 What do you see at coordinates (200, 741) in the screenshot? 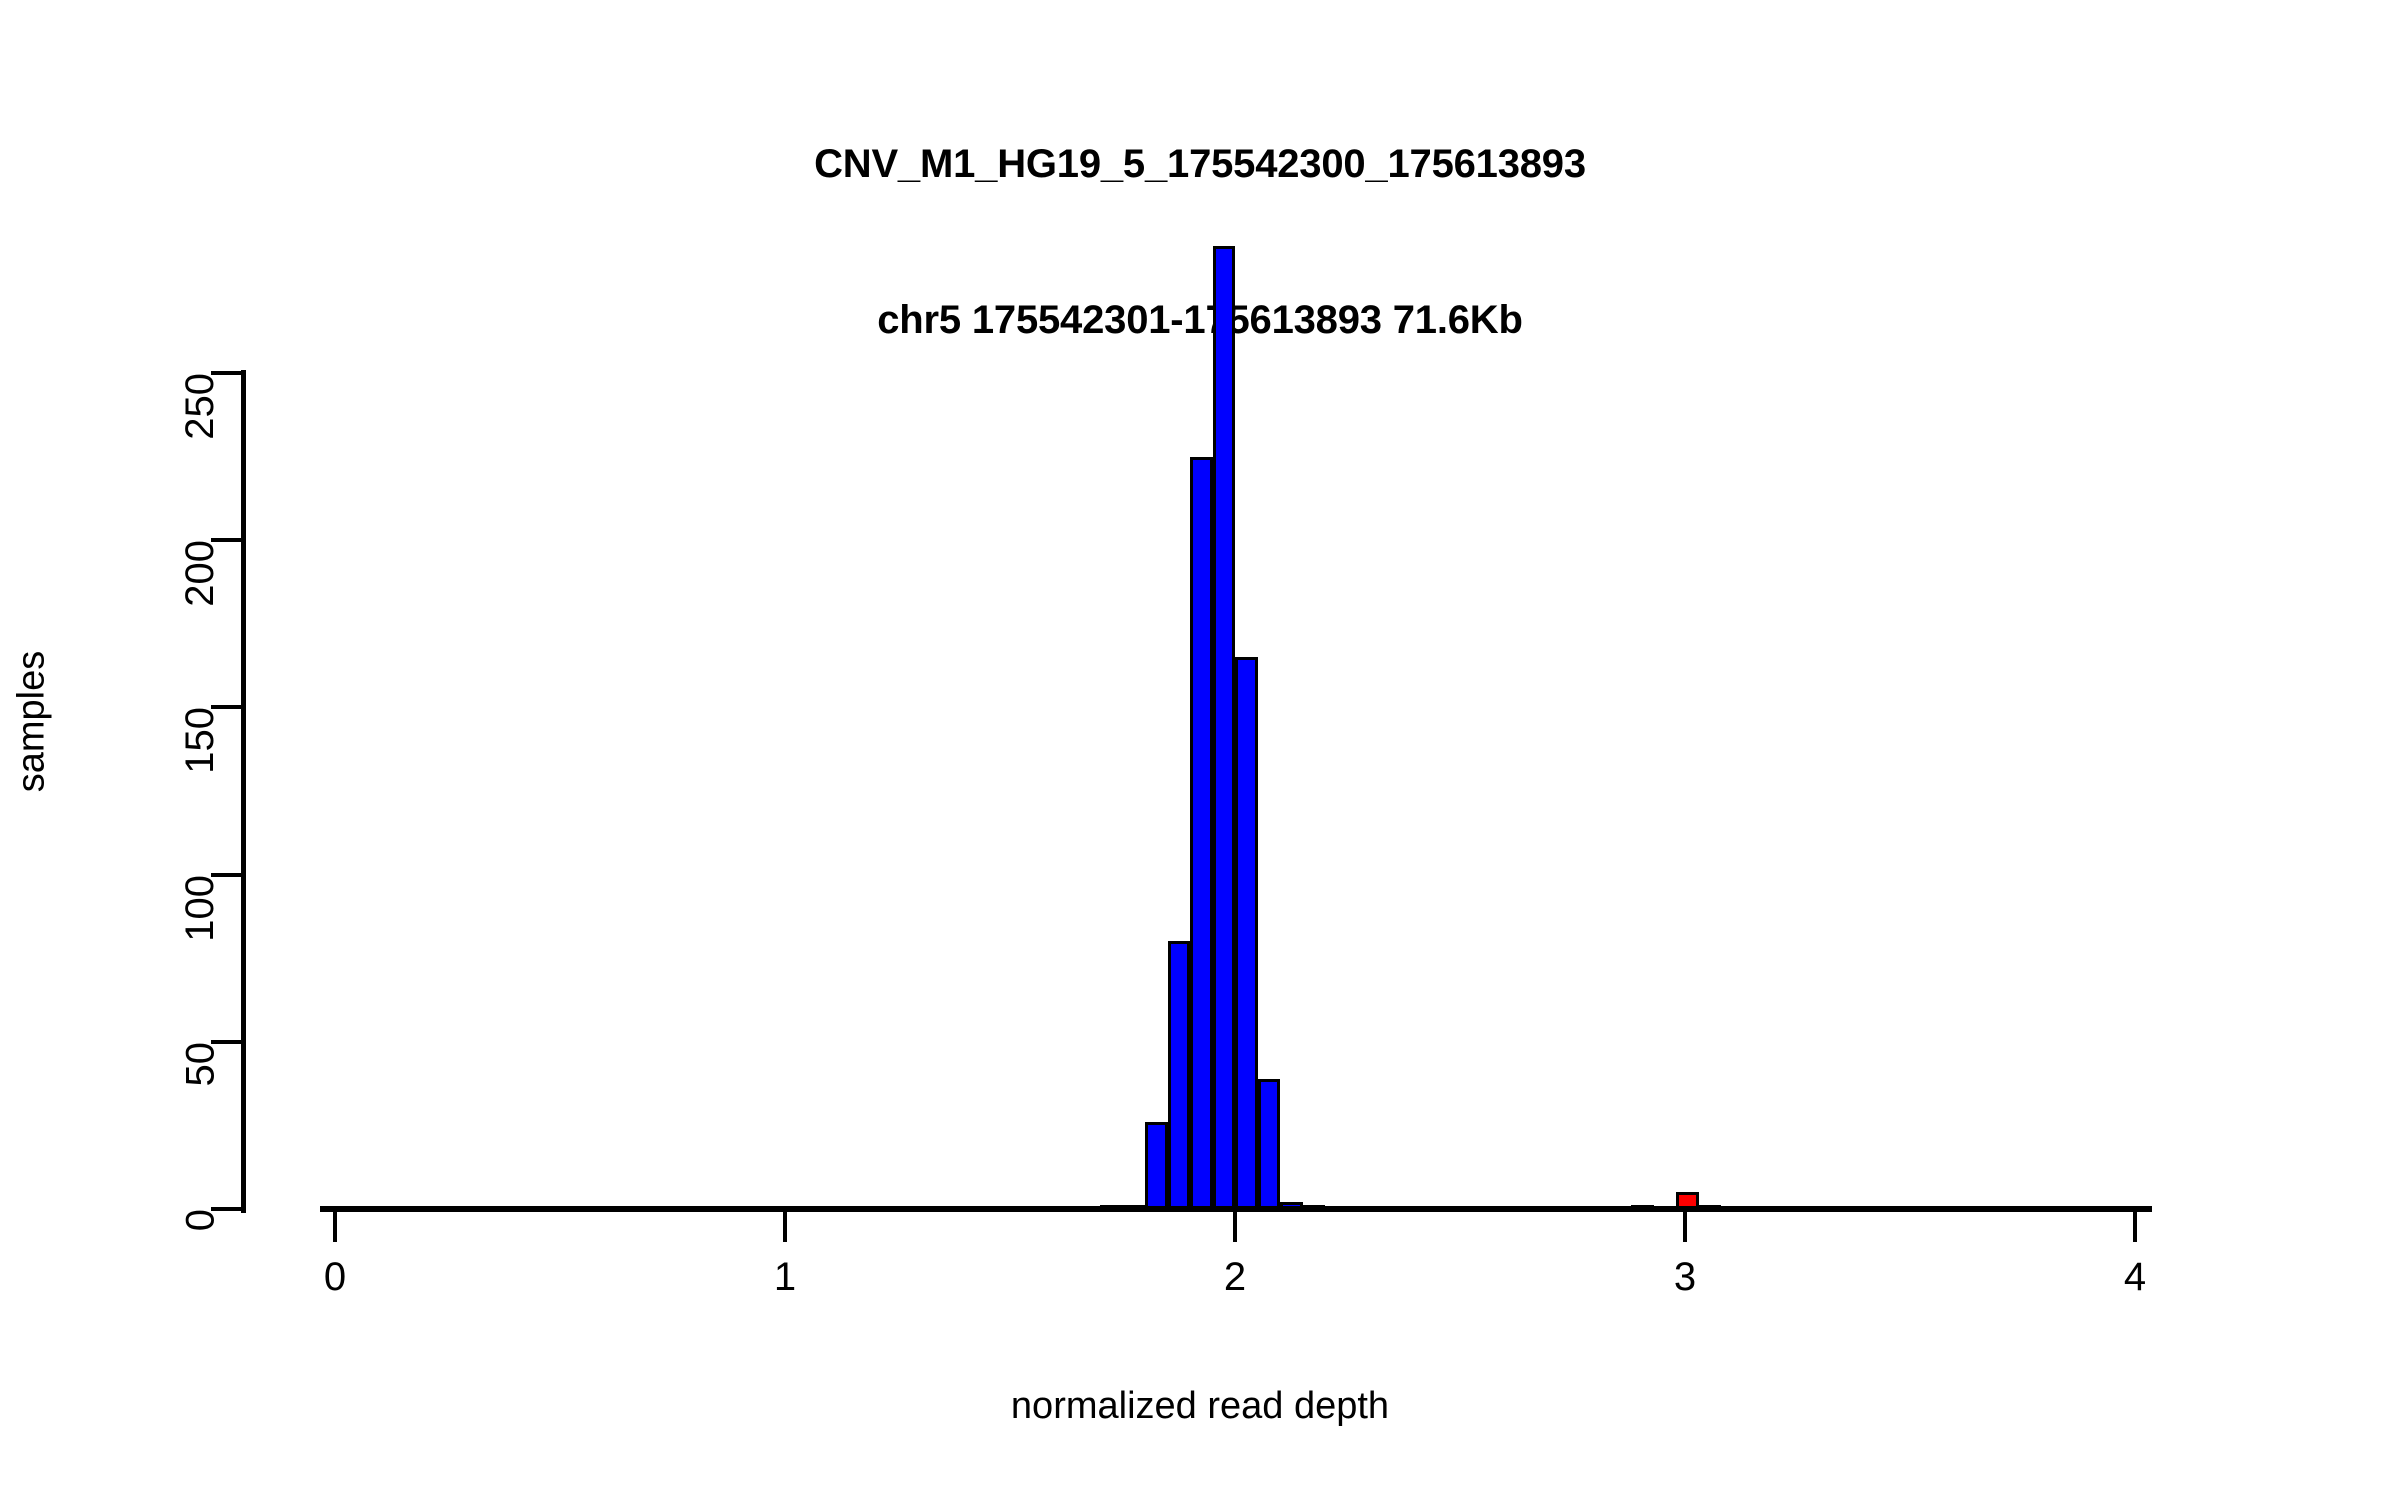
I see `y-tick-label-text: 150` at bounding box center [200, 741].